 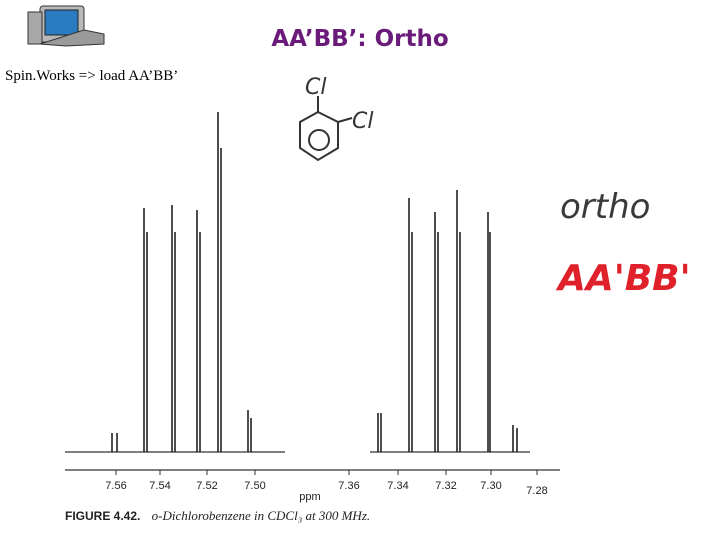 What do you see at coordinates (102, 516) in the screenshot?
I see `caption-label: FIGURE 4.42.` at bounding box center [102, 516].